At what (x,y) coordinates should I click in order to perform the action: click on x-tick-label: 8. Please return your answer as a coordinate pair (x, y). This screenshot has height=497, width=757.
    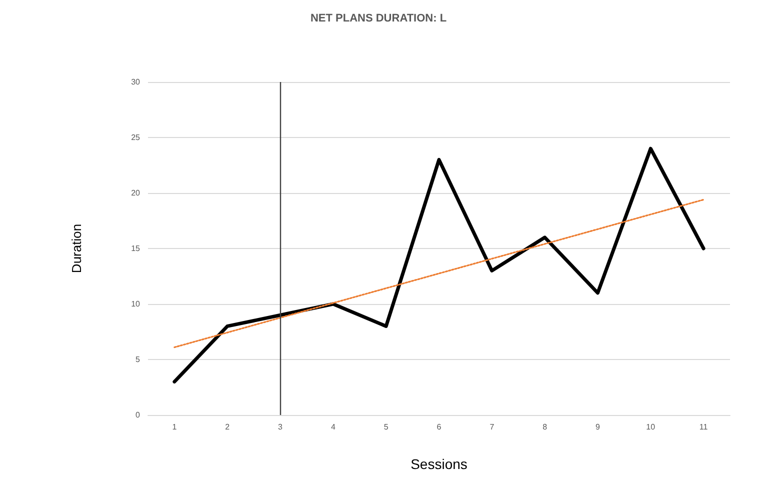
    Looking at the image, I should click on (545, 427).